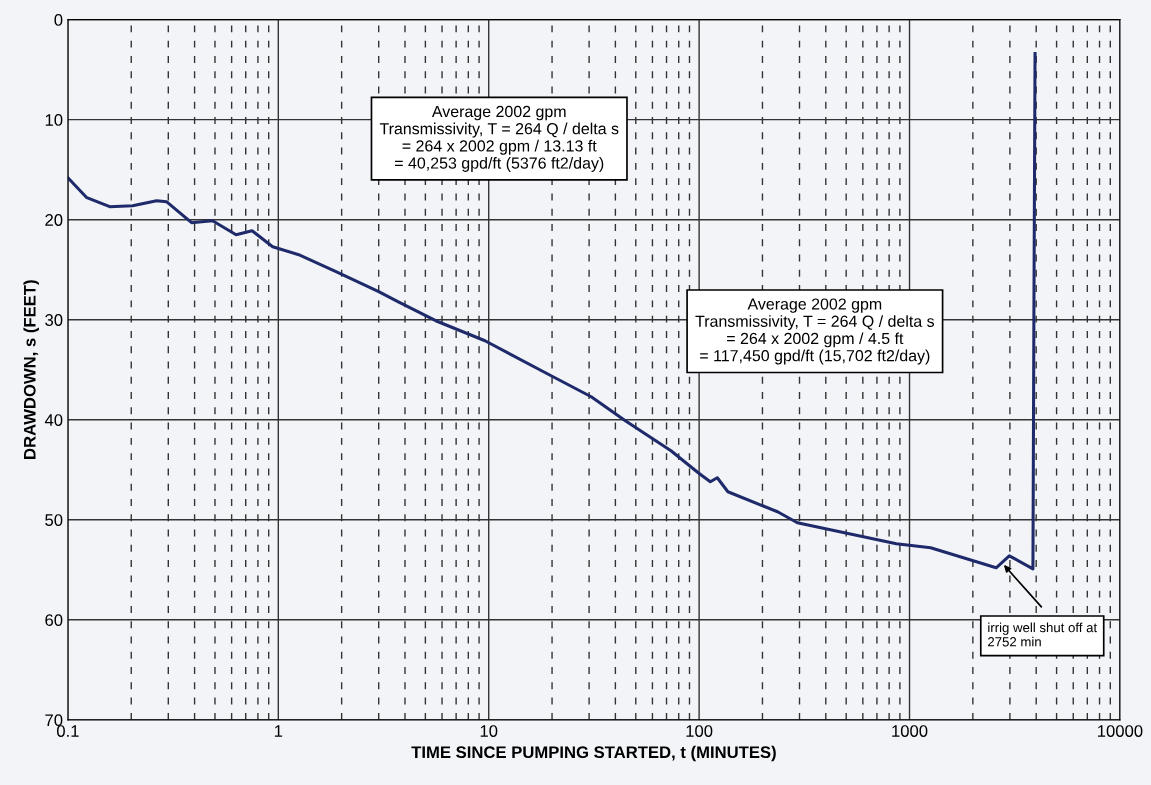 The height and width of the screenshot is (785, 1151). I want to click on x-tick-label: 1, so click(278, 731).